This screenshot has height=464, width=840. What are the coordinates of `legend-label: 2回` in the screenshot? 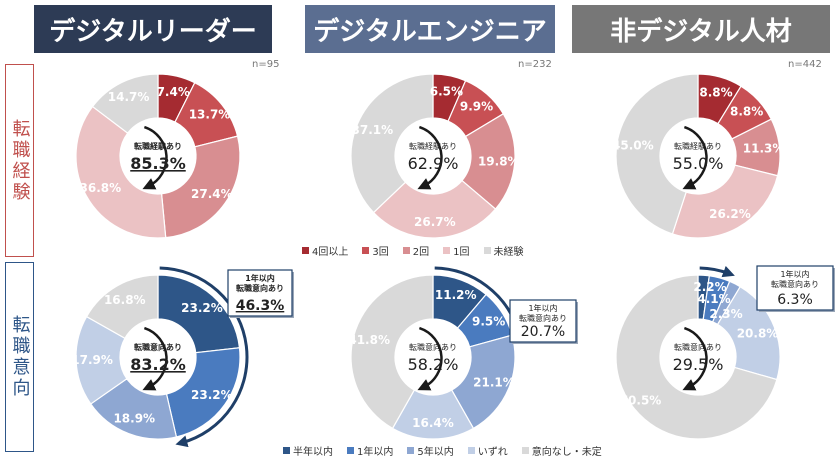 It's located at (421, 252).